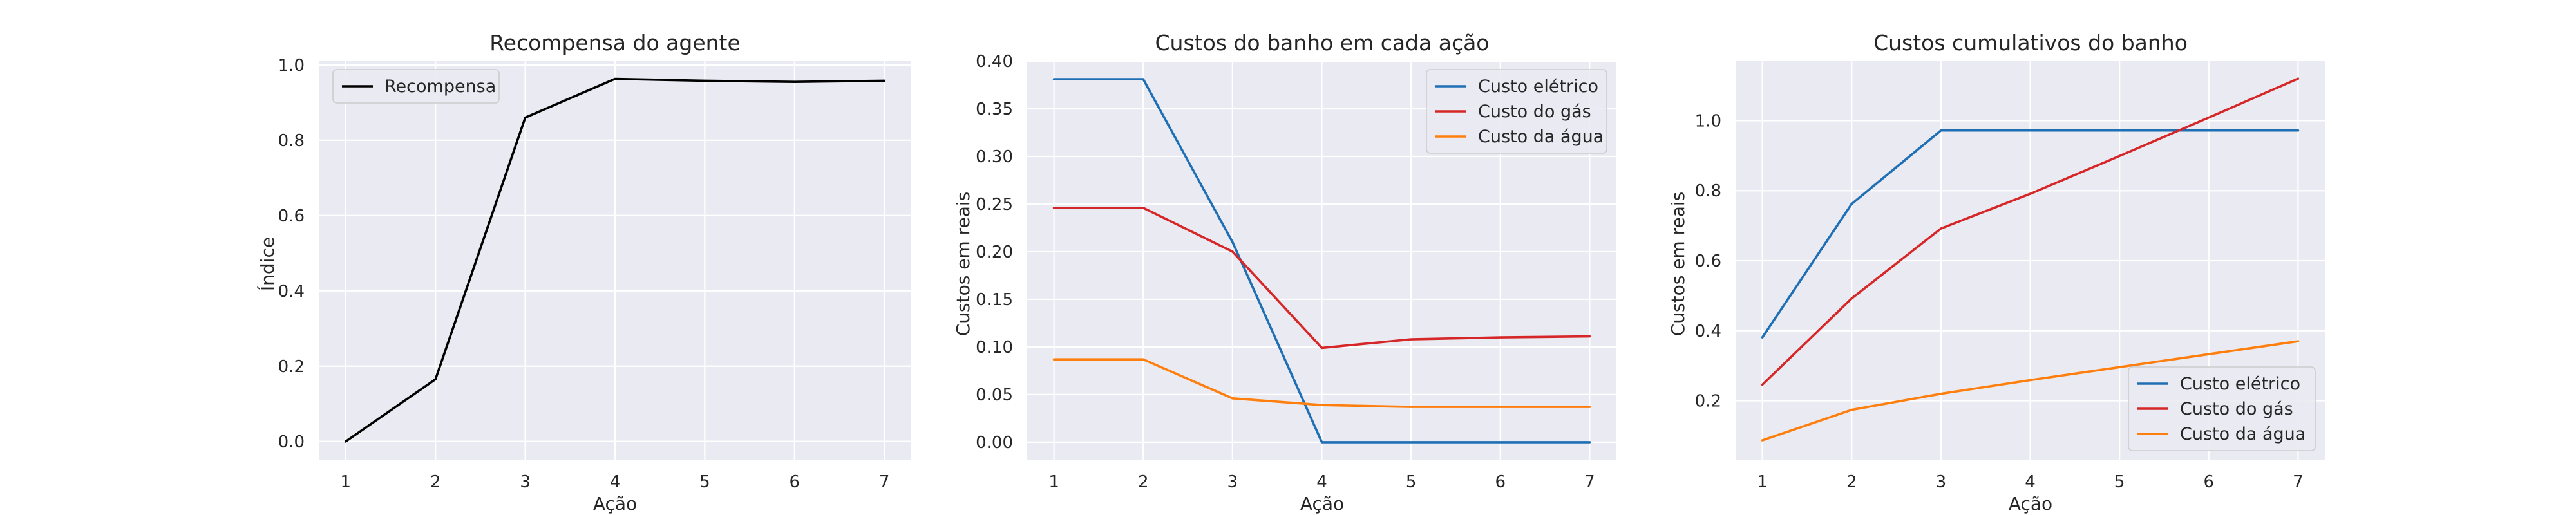 The image size is (2576, 515). Describe the element at coordinates (1322, 42) in the screenshot. I see `chart-title: Custos do banho em cada ação` at that location.